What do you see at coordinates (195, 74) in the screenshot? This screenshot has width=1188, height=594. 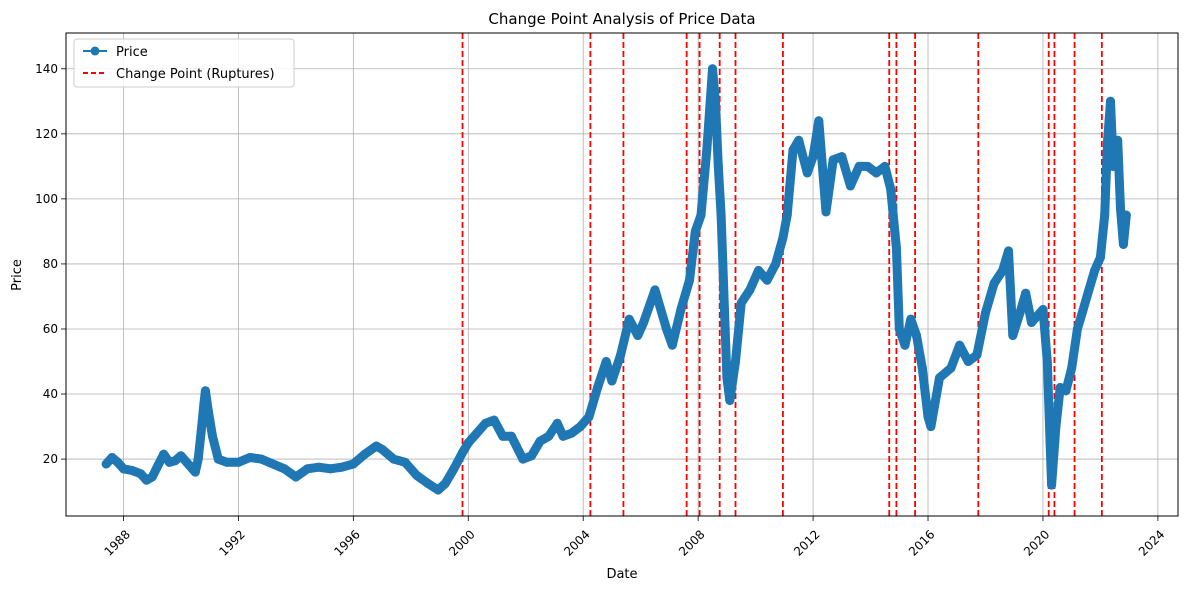 I see `legend-change-point-label: Change Point (Ruptures)` at bounding box center [195, 74].